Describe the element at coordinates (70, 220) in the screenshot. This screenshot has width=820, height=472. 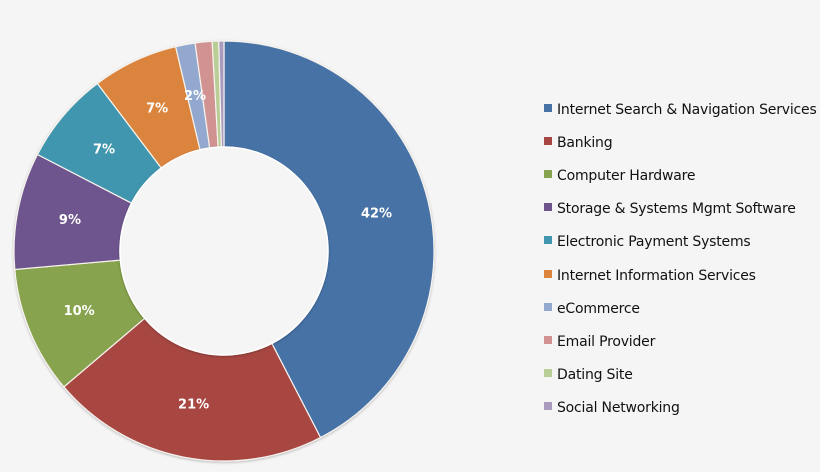
I see `data-label: 9%` at that location.